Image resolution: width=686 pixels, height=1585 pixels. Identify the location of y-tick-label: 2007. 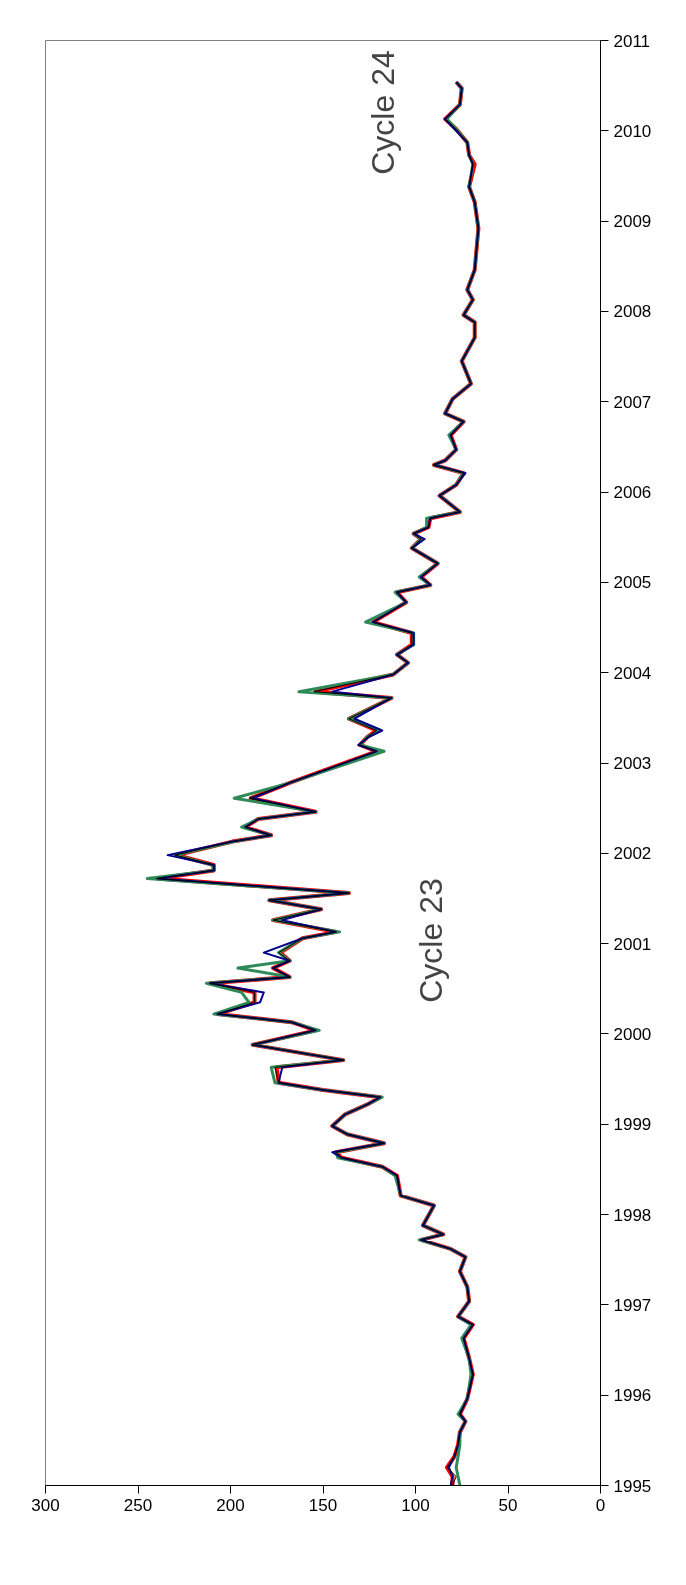
(632, 402).